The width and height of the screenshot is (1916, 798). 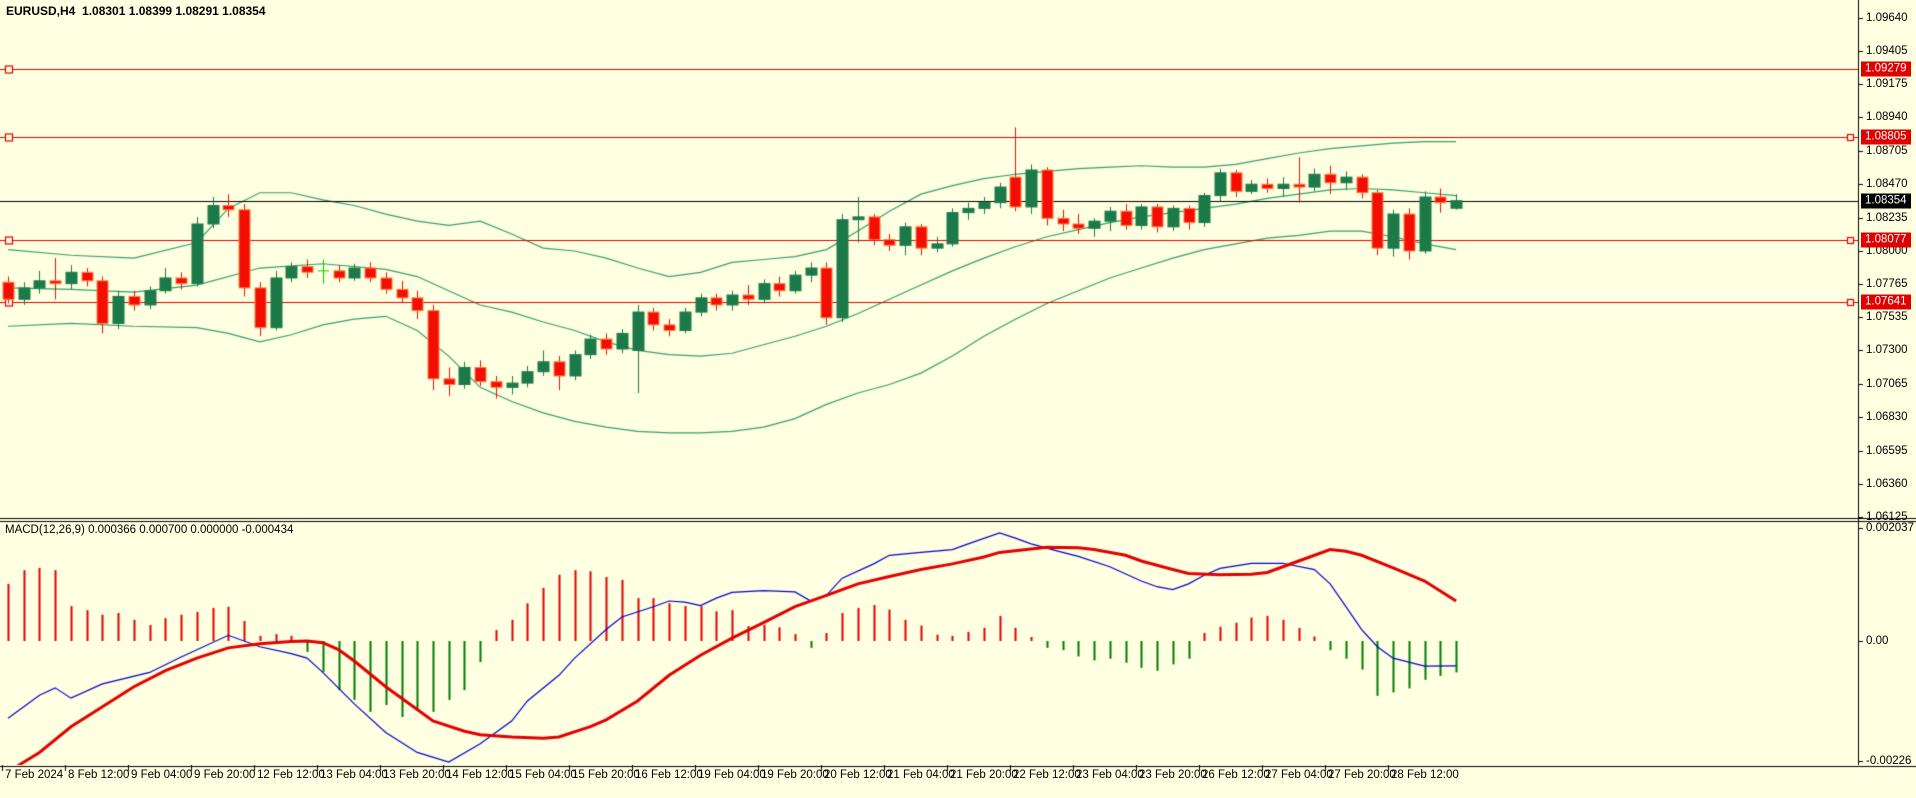 What do you see at coordinates (1887, 184) in the screenshot?
I see `price-axis-label: 1.08470` at bounding box center [1887, 184].